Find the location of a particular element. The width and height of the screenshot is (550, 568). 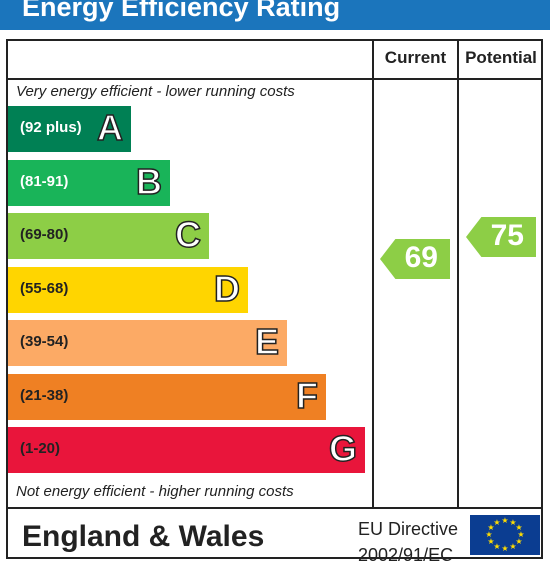

band-a: (92 plus) A is located at coordinates (69, 129).